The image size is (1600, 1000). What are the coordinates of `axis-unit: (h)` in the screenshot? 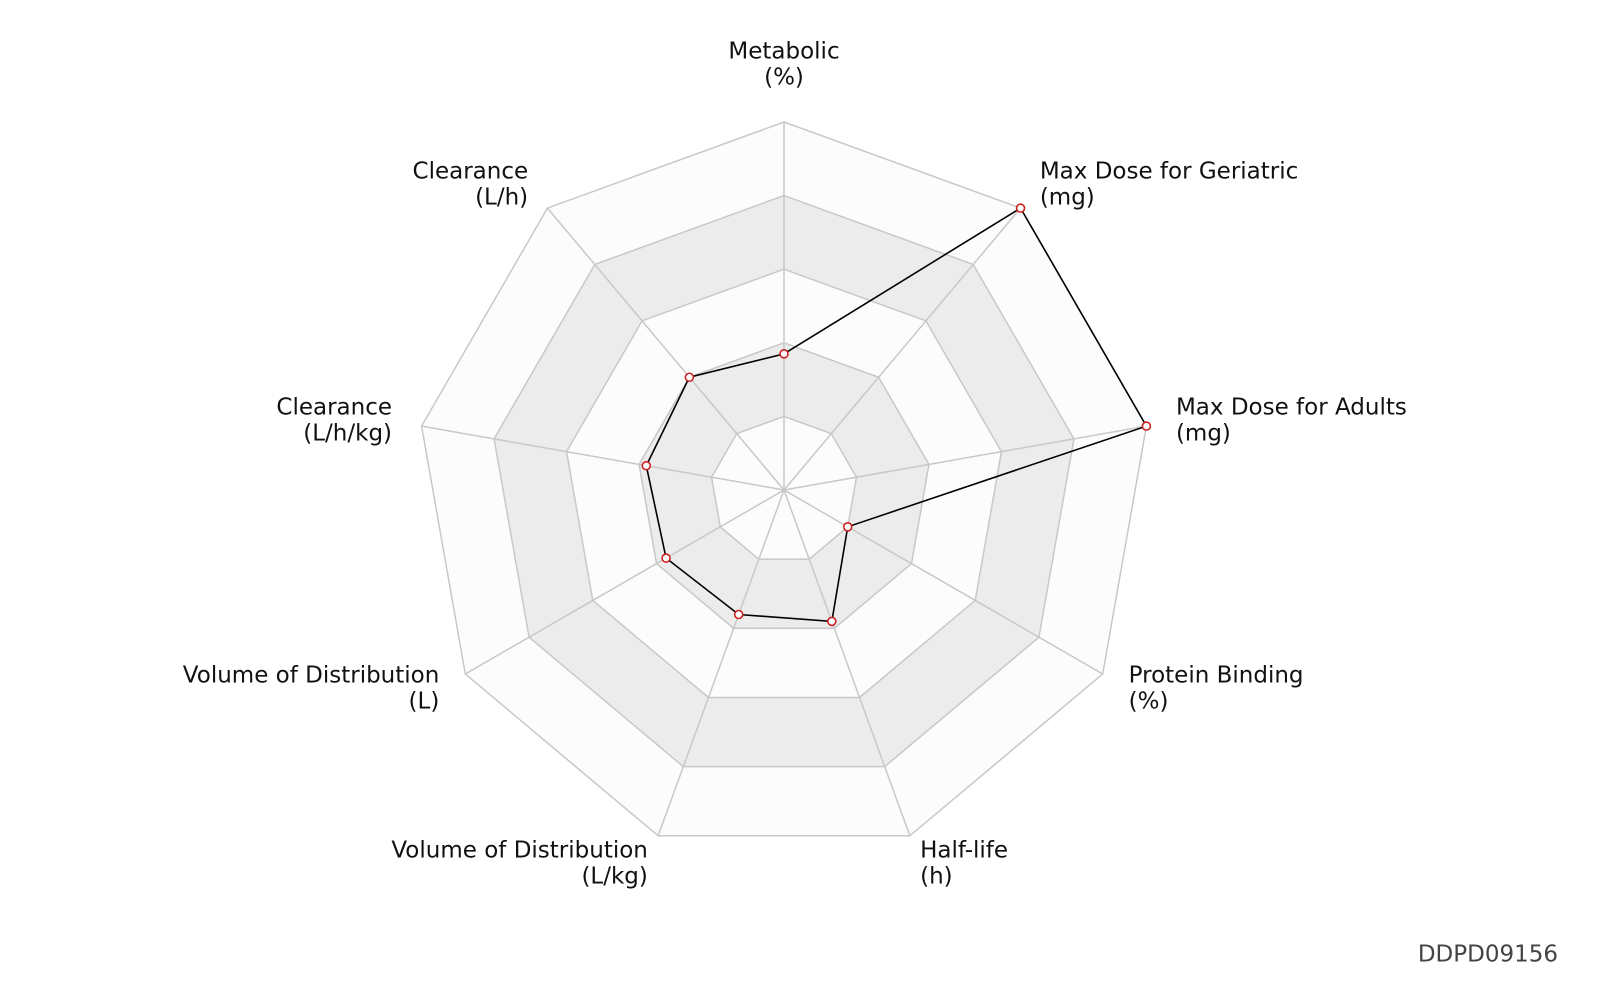 It's located at (936, 876).